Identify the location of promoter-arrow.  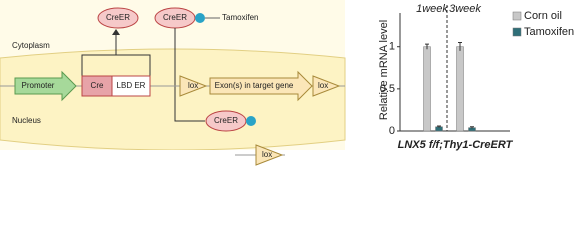
(45, 86).